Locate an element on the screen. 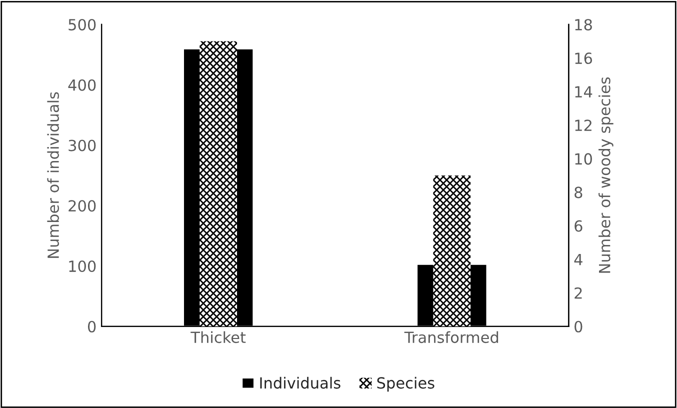 Image resolution: width=677 pixels, height=408 pixels. y-tick-label: 500 is located at coordinates (82, 24).